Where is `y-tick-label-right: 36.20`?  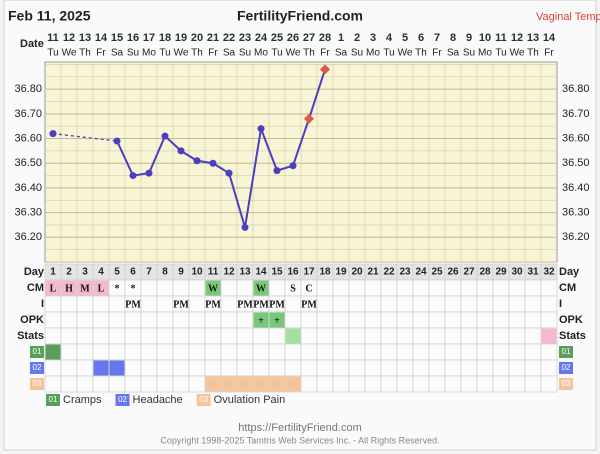 y-tick-label-right: 36.20 is located at coordinates (576, 237).